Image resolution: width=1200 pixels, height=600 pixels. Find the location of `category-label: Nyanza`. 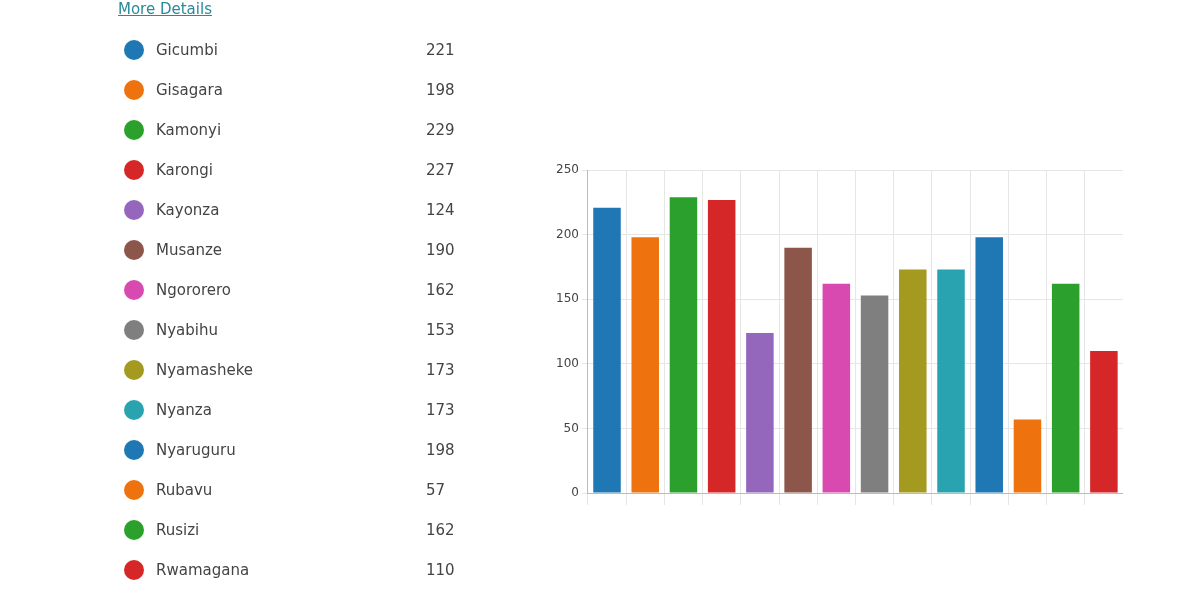

category-label: Nyanza is located at coordinates (184, 410).